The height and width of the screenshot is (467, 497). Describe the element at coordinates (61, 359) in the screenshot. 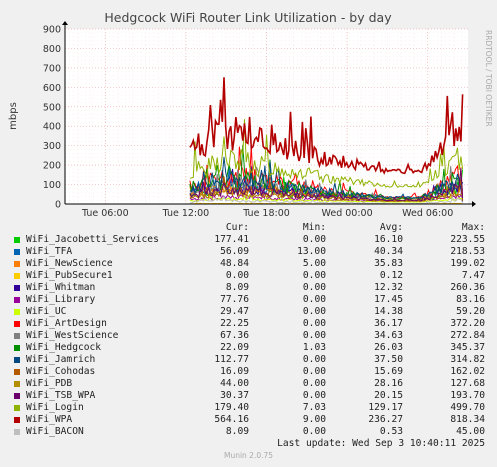

I see `legend-series-name: WiFi_Jamrich` at that location.